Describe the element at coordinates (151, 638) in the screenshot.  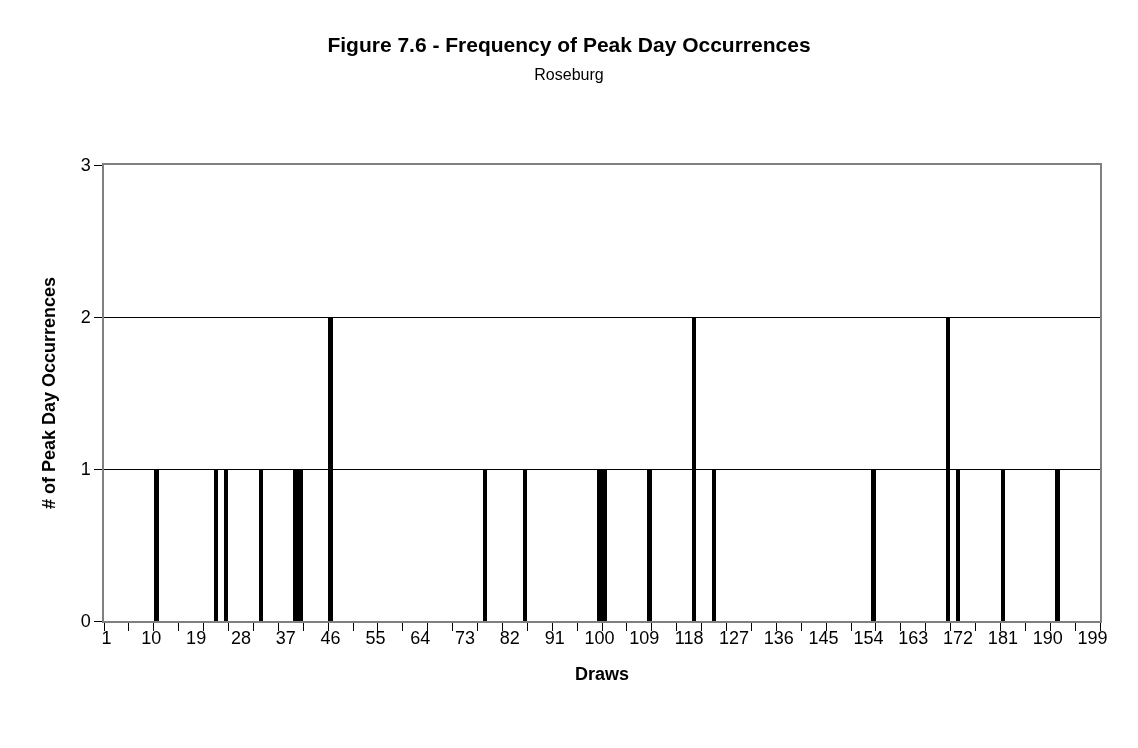
I see `x-tick-label: 10` at that location.